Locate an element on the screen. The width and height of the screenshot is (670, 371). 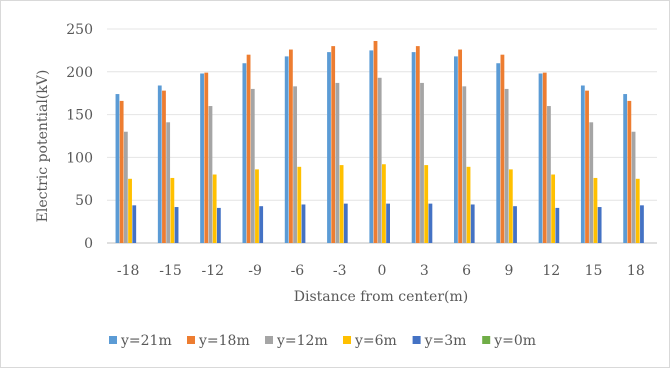
legend-entry: y=6m is located at coordinates (375, 341).